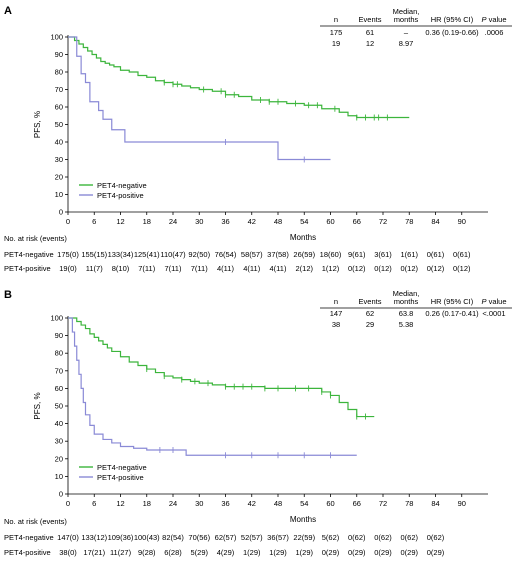 This screenshot has height=564, width=520. Describe the element at coordinates (94, 268) in the screenshot. I see `risk-cell: 11(7)` at that location.